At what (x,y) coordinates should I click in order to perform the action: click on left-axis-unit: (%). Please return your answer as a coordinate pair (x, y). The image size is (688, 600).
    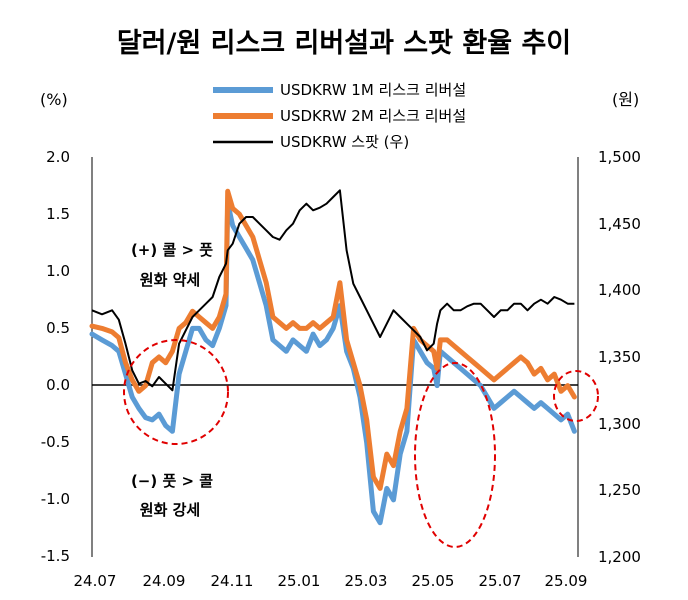
    Looking at the image, I should click on (54, 99).